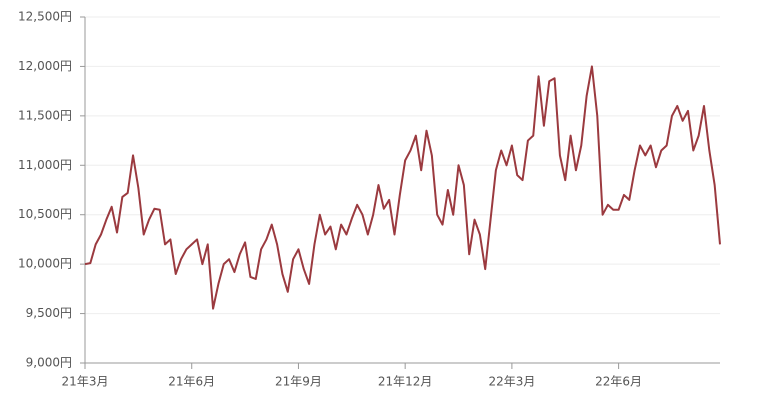  Describe the element at coordinates (618, 382) in the screenshot. I see `x-tick-label: 22年6月` at that location.